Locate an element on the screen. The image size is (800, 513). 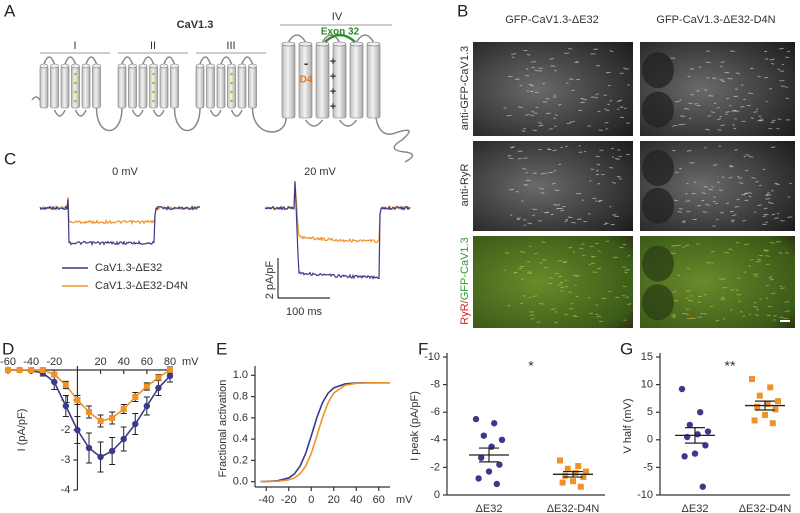
trace is located at coordinates (337, 230).